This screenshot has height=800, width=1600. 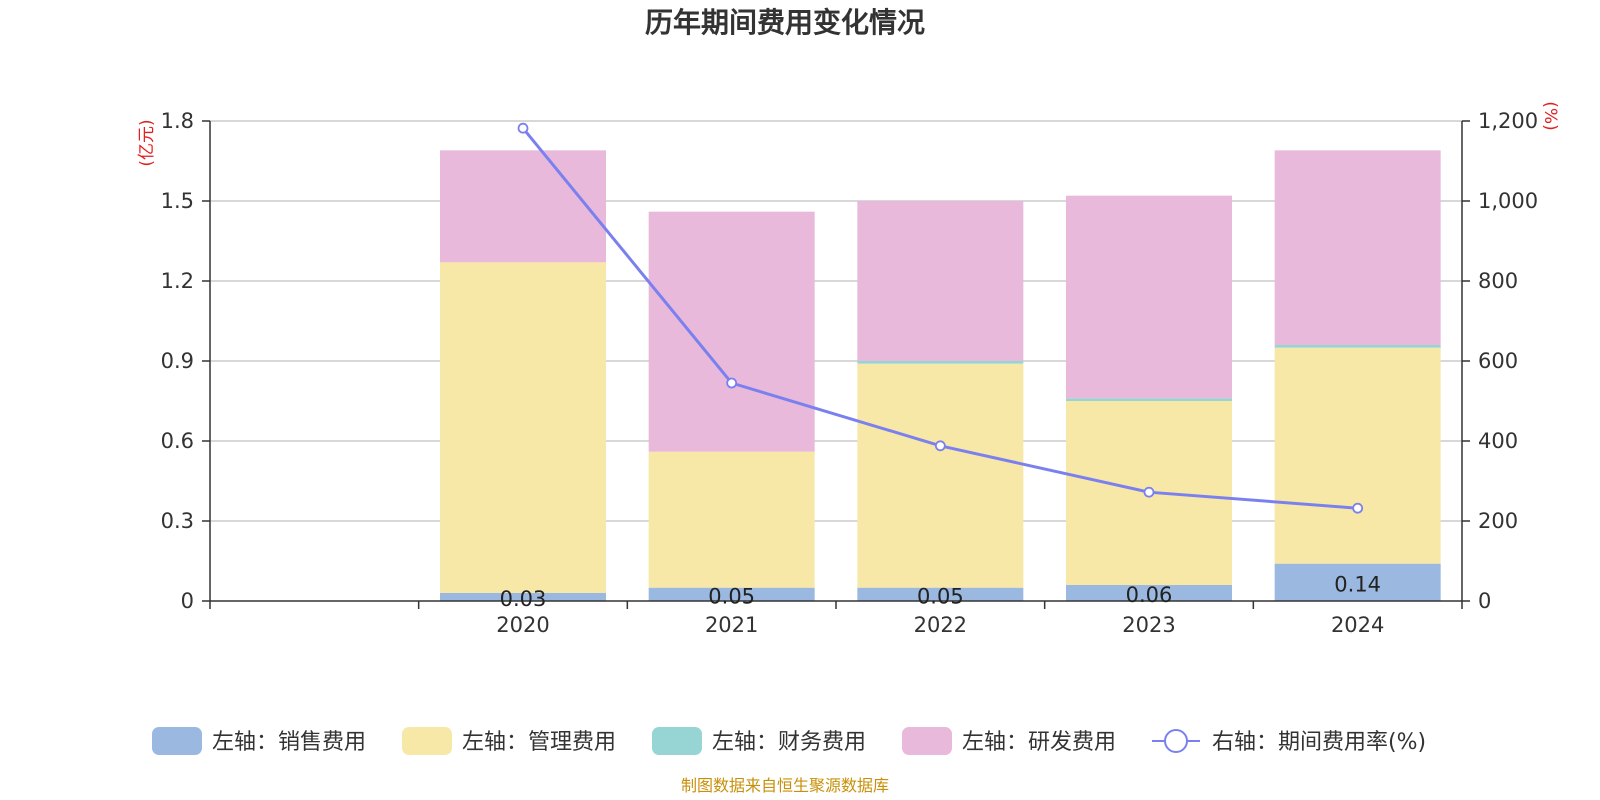 I want to click on right-axis-unit: (%), so click(x=1550, y=115).